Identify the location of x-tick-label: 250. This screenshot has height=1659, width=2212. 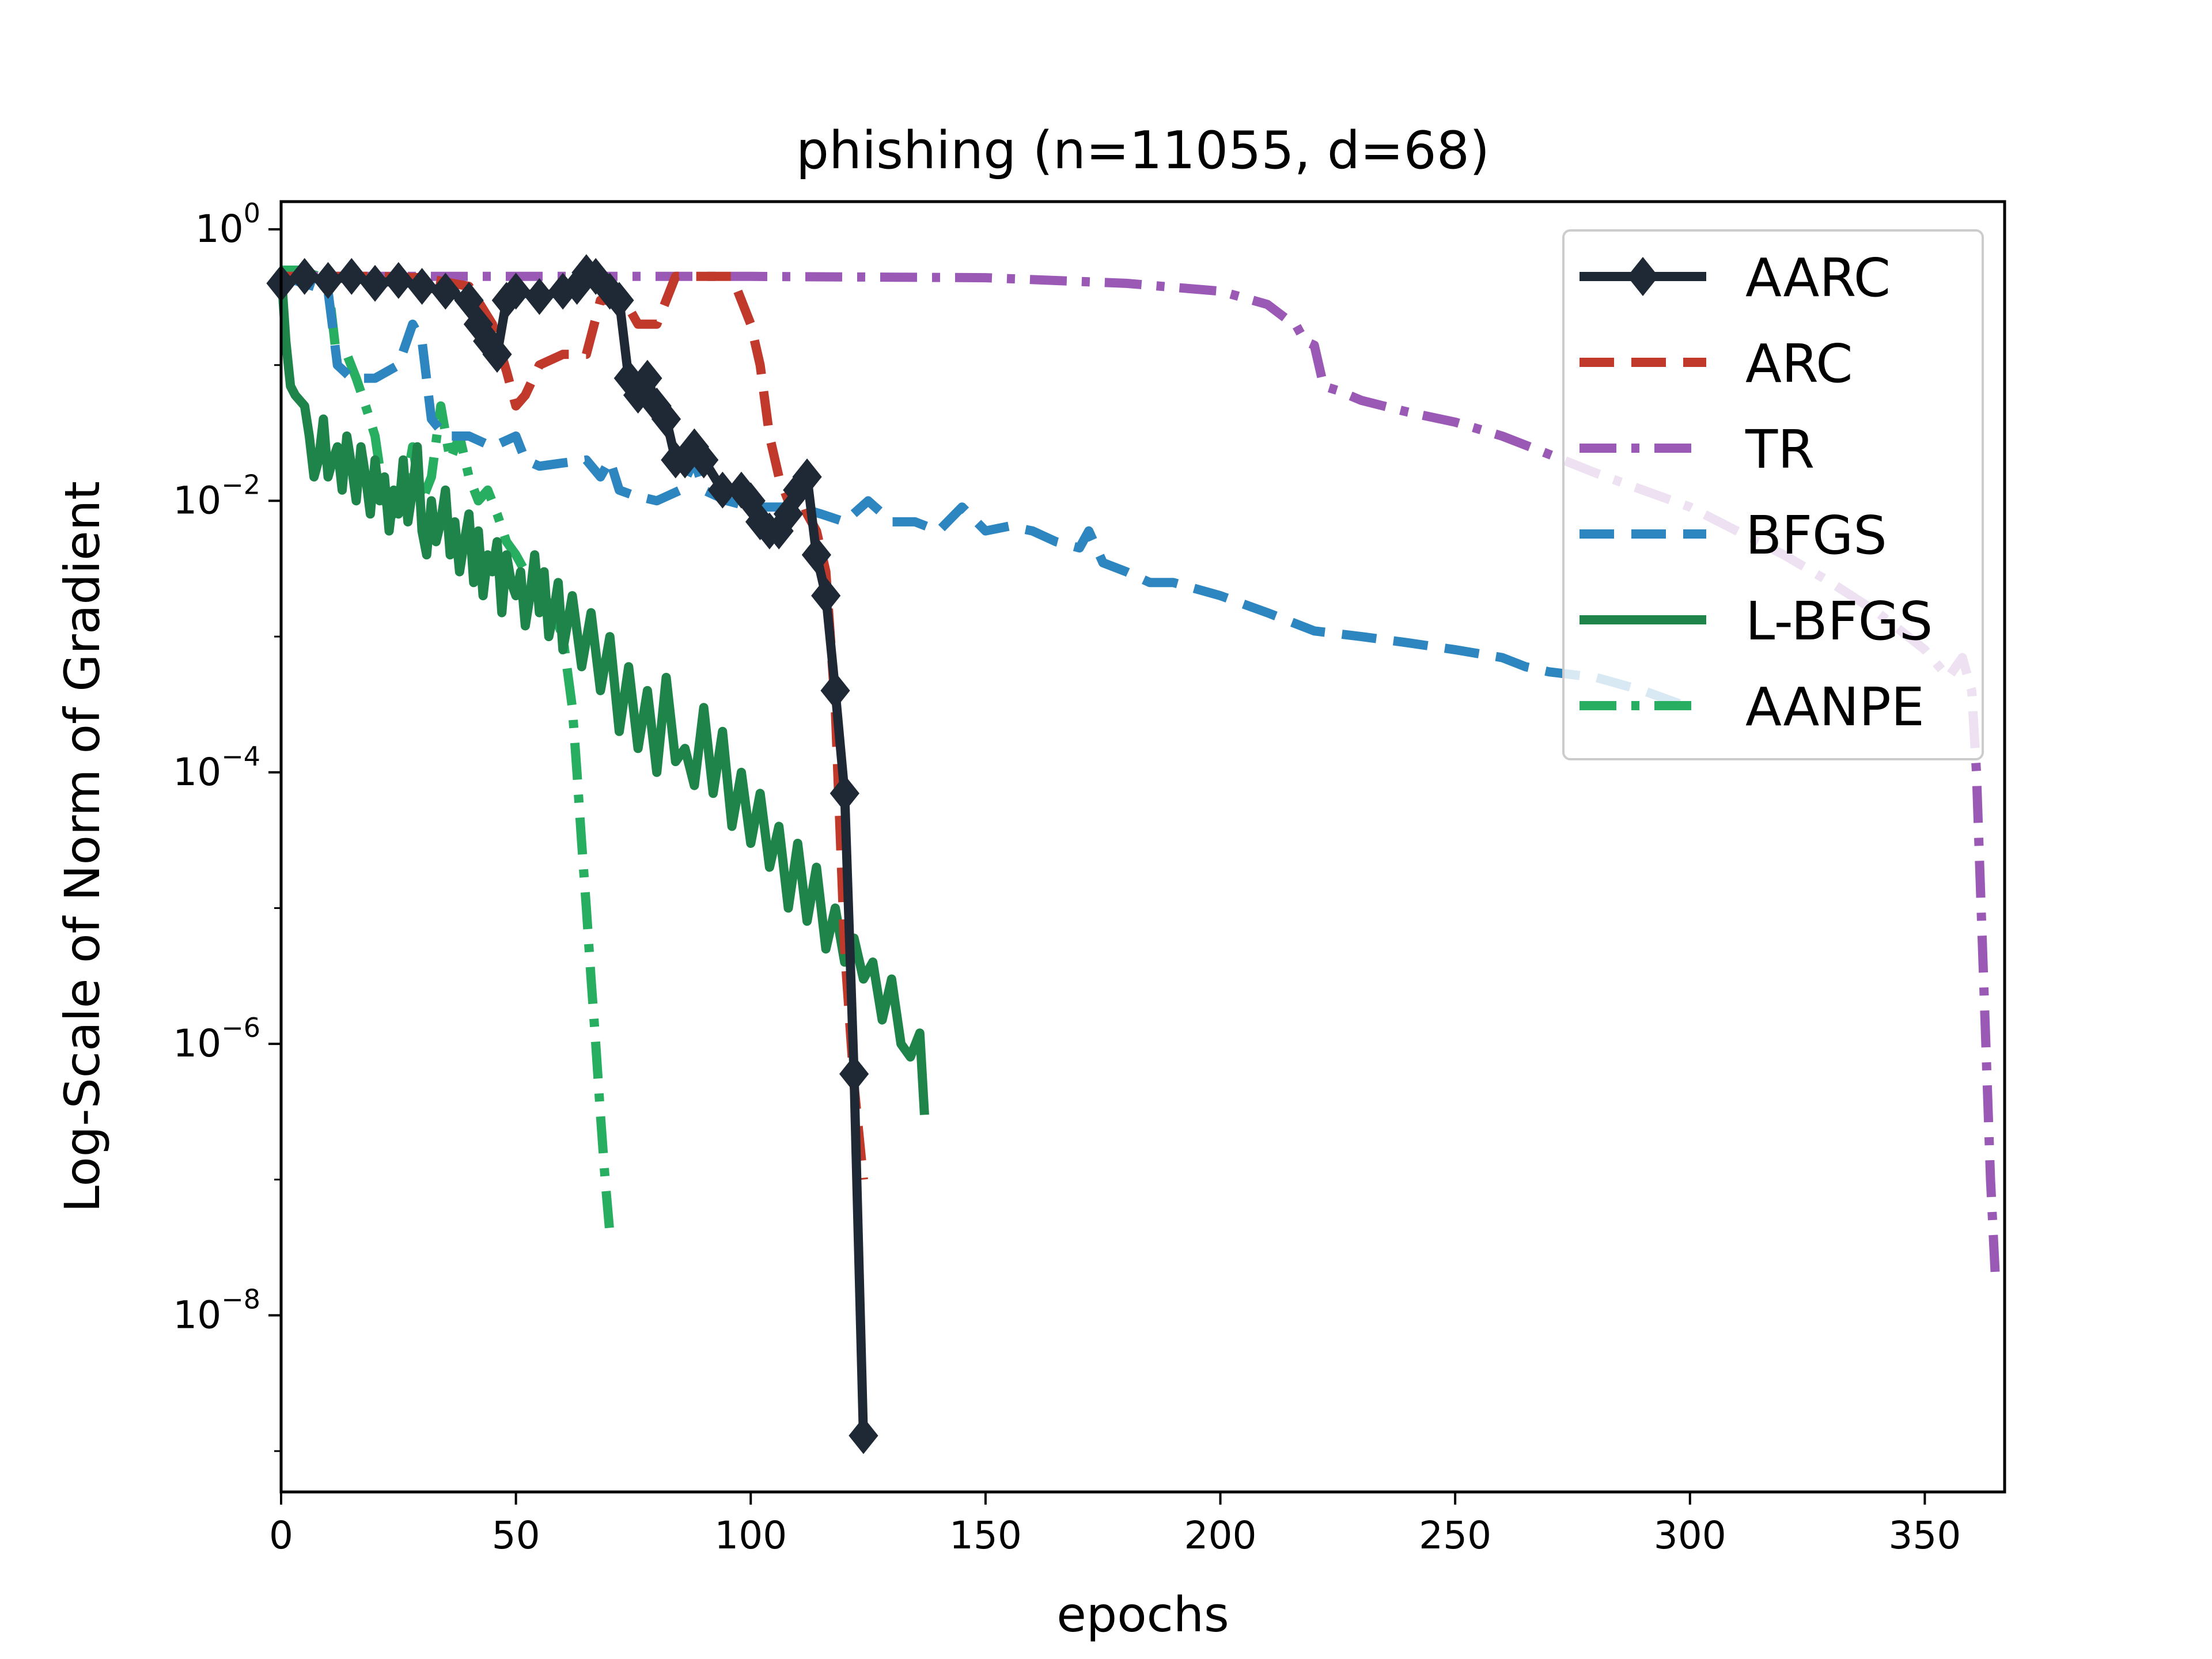
(1455, 1535).